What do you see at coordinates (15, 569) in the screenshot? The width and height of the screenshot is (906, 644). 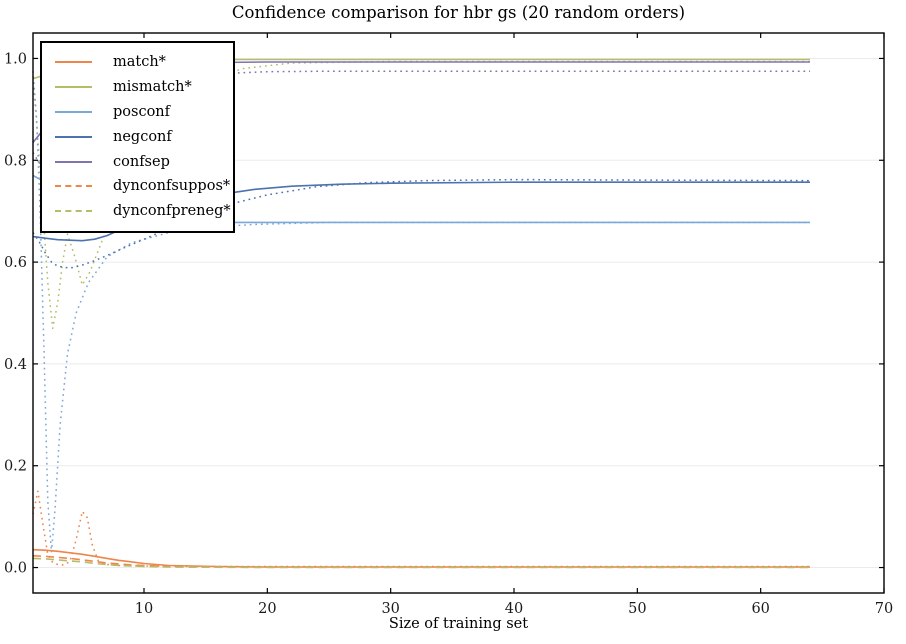 I see `y-tick-label-0: 0.0` at bounding box center [15, 569].